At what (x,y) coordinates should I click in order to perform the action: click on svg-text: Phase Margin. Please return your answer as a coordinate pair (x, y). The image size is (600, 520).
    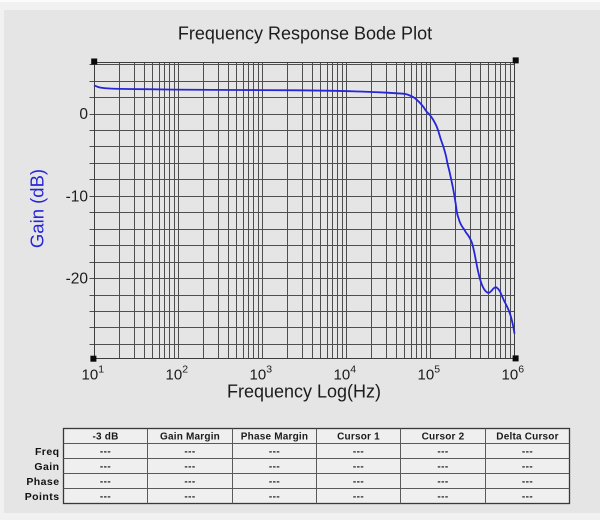
    Looking at the image, I should click on (274, 437).